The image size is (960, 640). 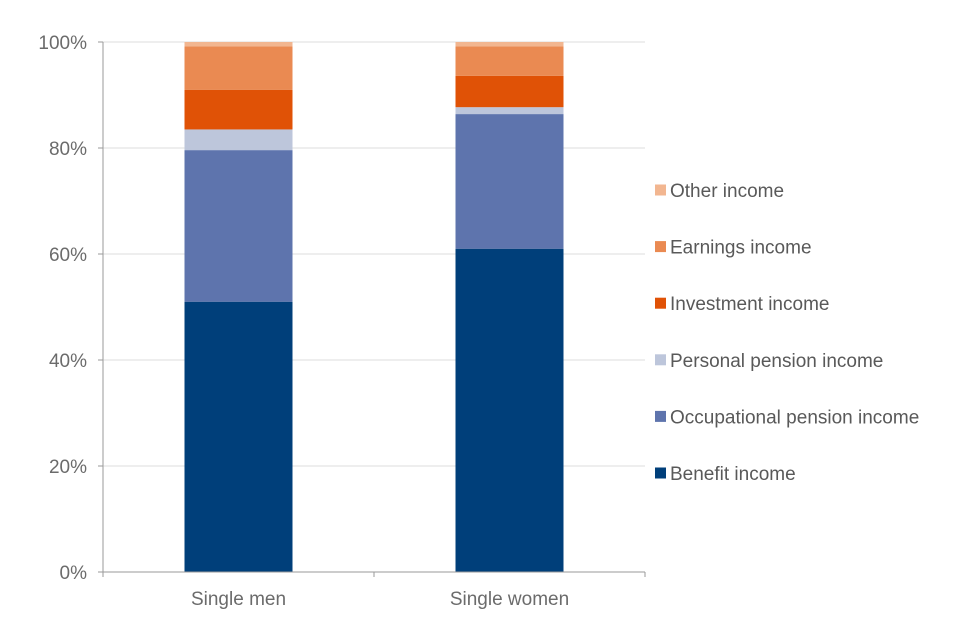 What do you see at coordinates (794, 417) in the screenshot?
I see `legend-label: Occupational pension income` at bounding box center [794, 417].